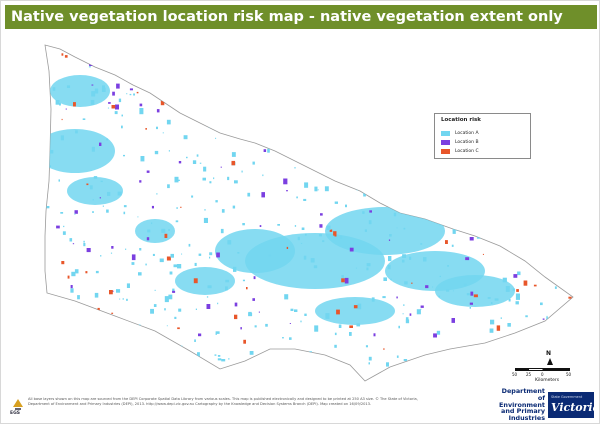  I want to click on legend-swatch-b, so click(445, 142).